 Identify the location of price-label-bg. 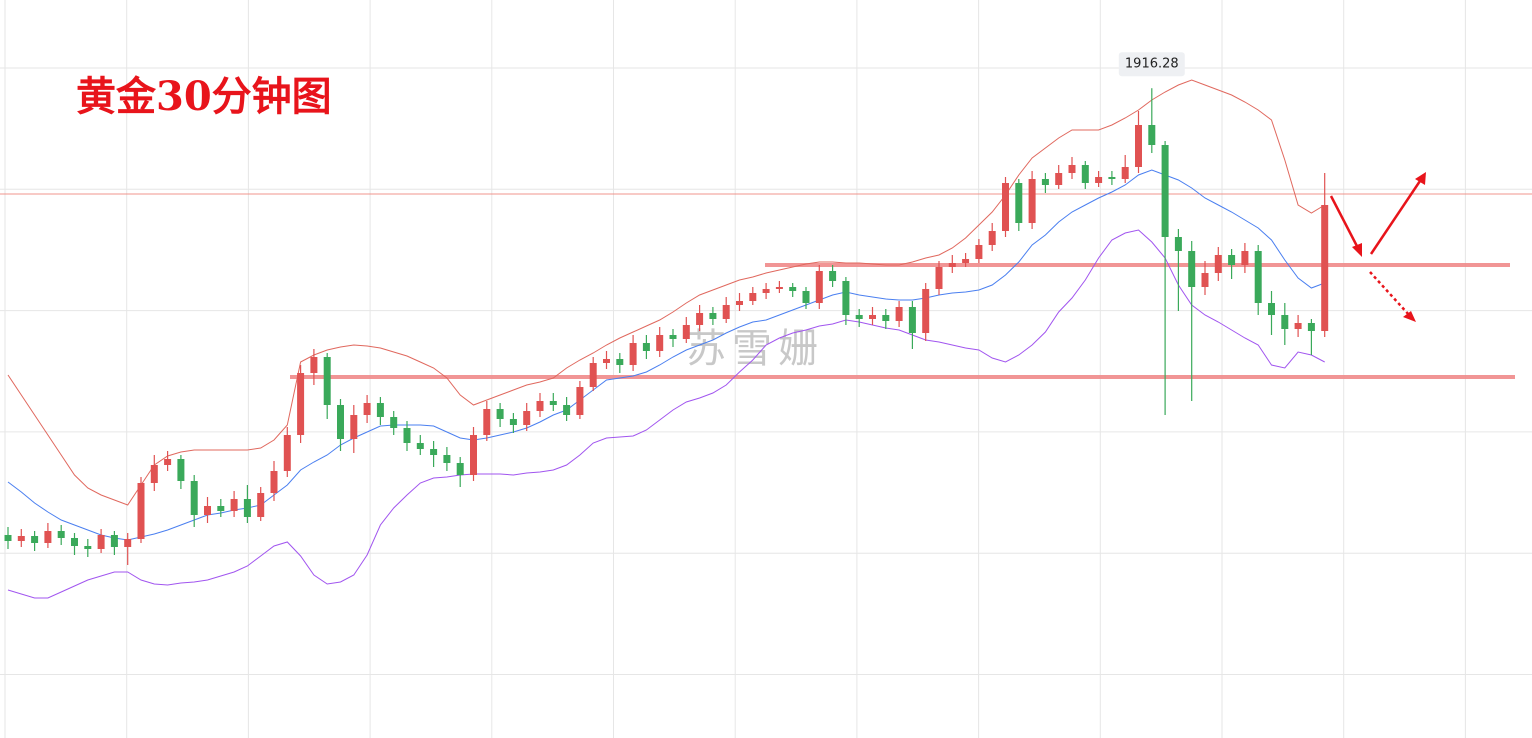
(1151, 64).